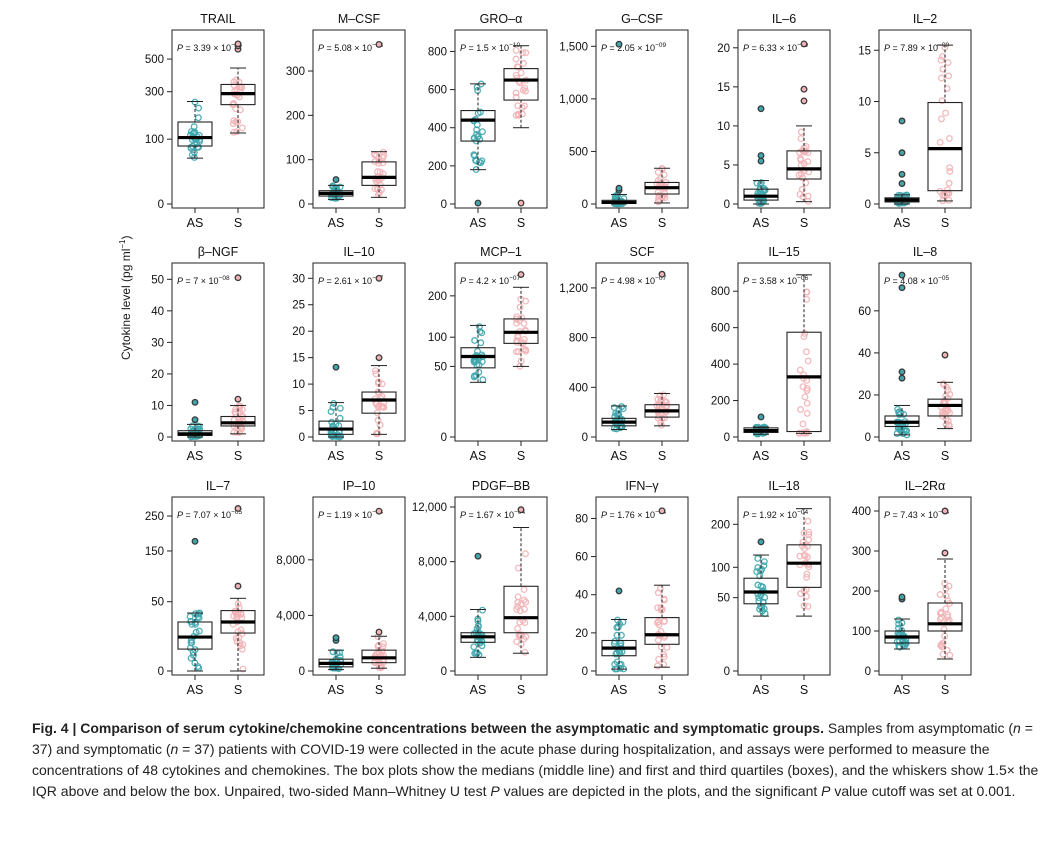 The height and width of the screenshot is (841, 1055). Describe the element at coordinates (916, 47) in the screenshot. I see `p-value-label: P = 7.89 × 10−09` at that location.